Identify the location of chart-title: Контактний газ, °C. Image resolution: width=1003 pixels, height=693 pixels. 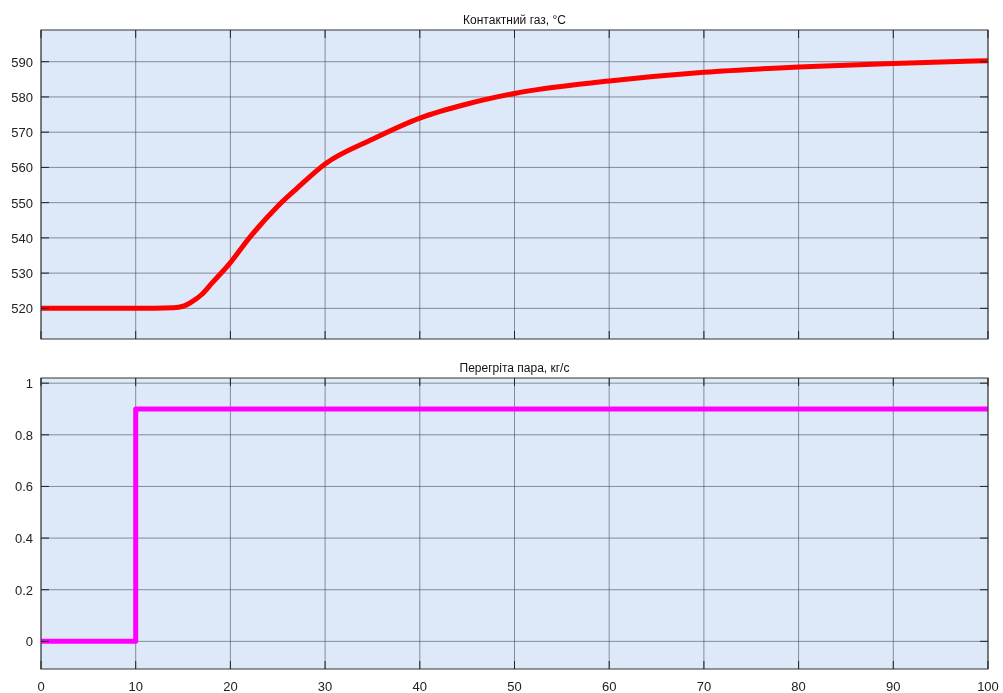
(515, 20).